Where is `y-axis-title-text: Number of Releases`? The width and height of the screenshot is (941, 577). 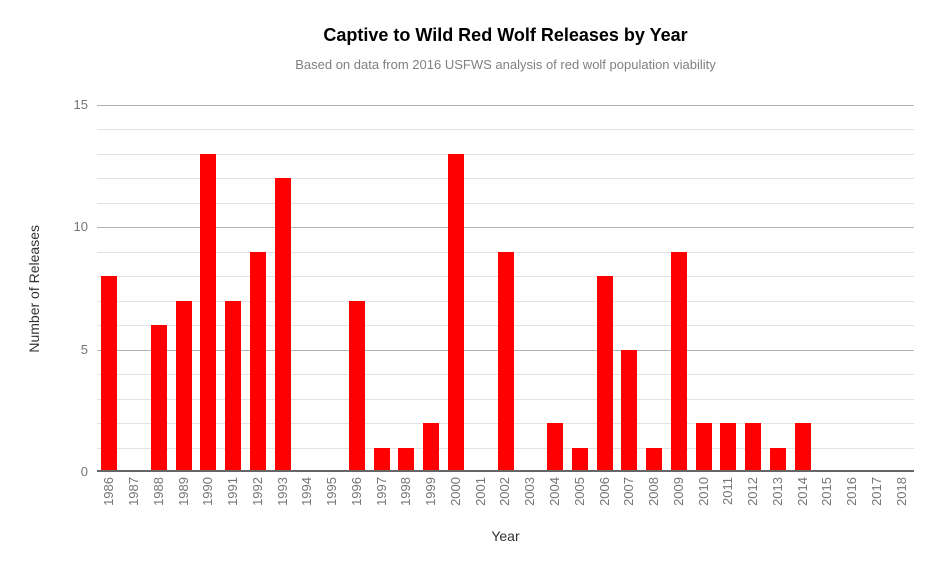
y-axis-title-text: Number of Releases is located at coordinates (34, 288).